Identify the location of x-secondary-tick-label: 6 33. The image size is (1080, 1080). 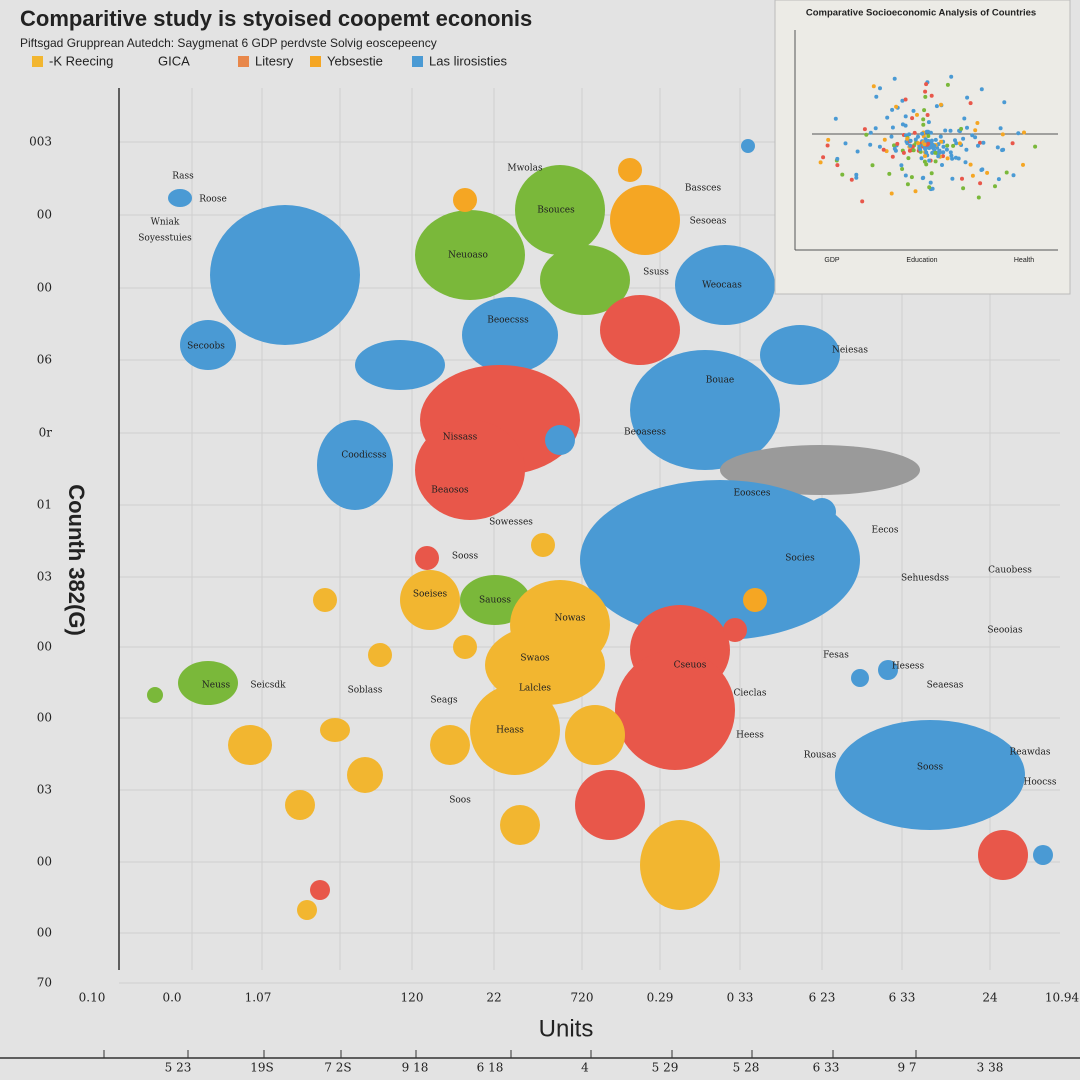
(826, 1068).